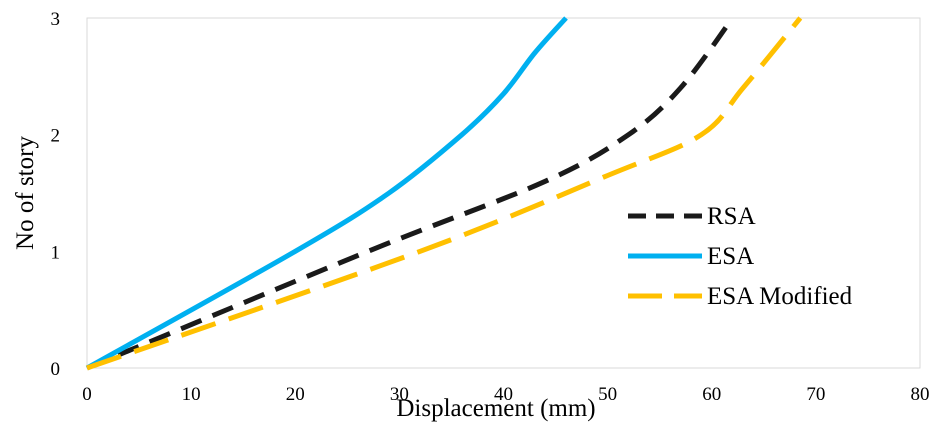 This screenshot has height=427, width=938. I want to click on legend: RSA ESA ESA Modified, so click(740, 256).